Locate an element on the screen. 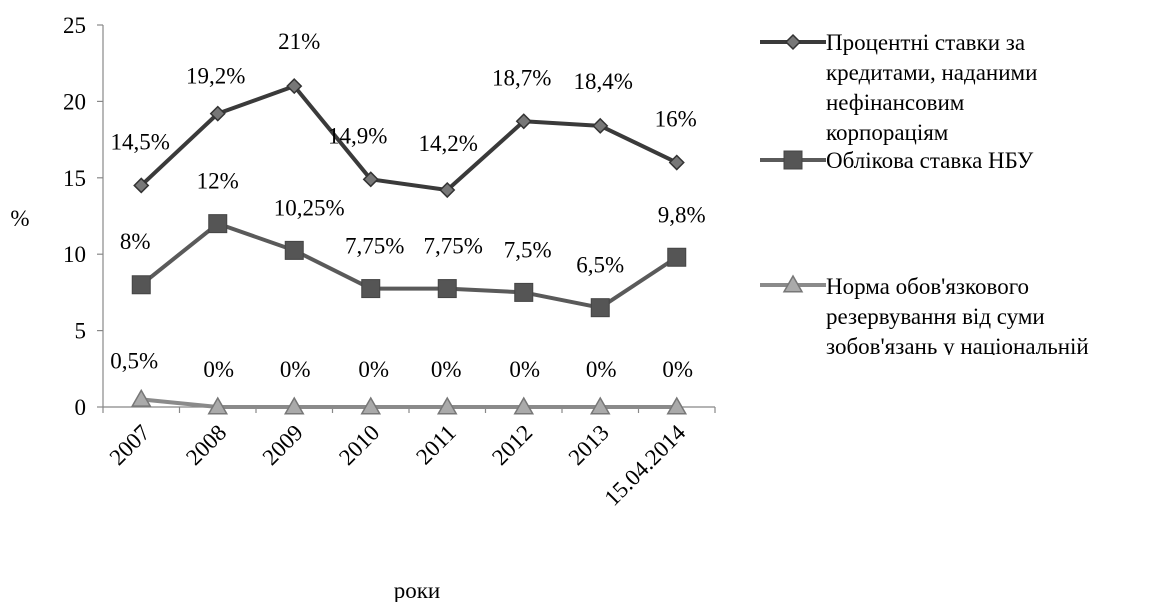 The height and width of the screenshot is (602, 1150). data-label: 12% is located at coordinates (218, 181).